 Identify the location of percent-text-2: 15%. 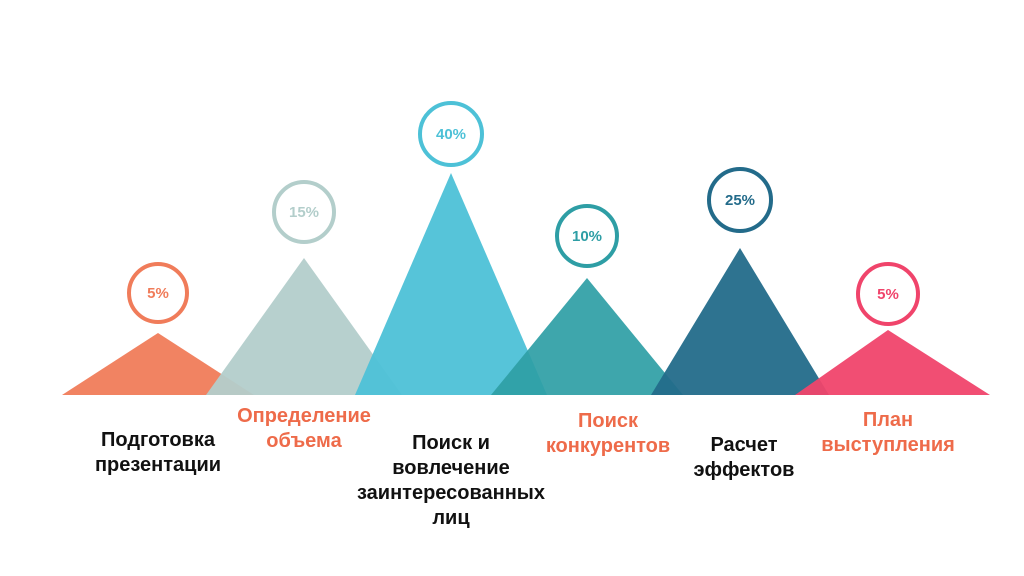
(304, 212).